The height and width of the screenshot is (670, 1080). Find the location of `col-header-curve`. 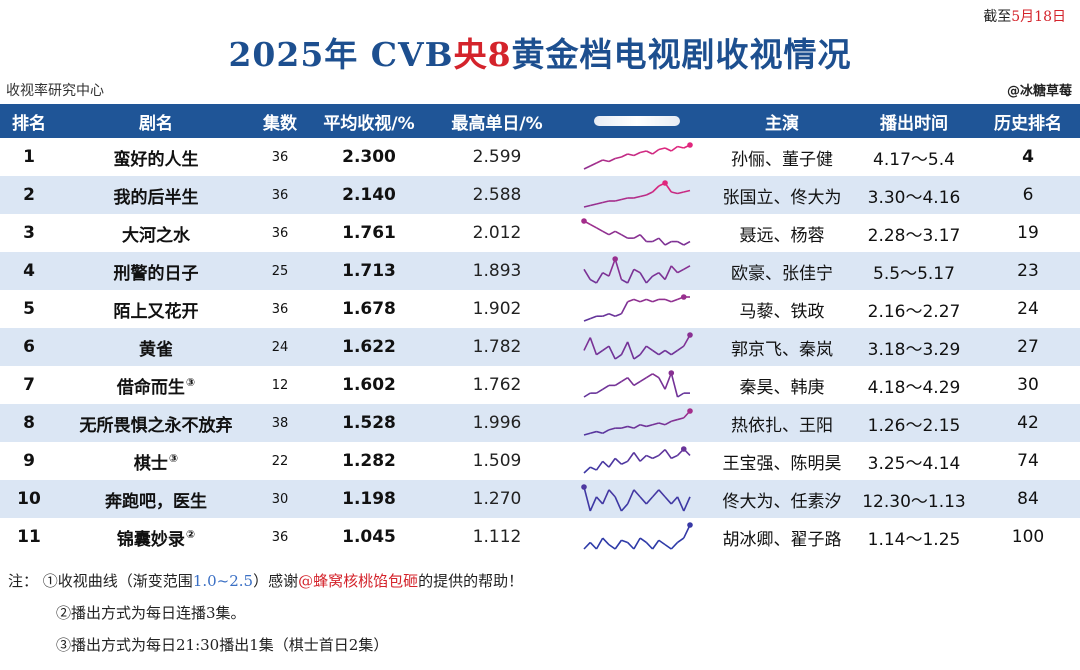

col-header-curve is located at coordinates (637, 121).